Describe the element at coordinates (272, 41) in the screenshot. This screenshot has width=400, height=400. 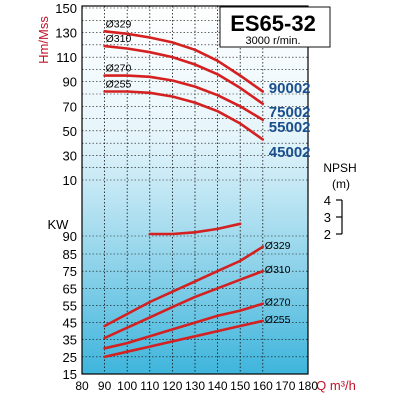
I see `chart-subtitle: 3000 r/min.` at that location.